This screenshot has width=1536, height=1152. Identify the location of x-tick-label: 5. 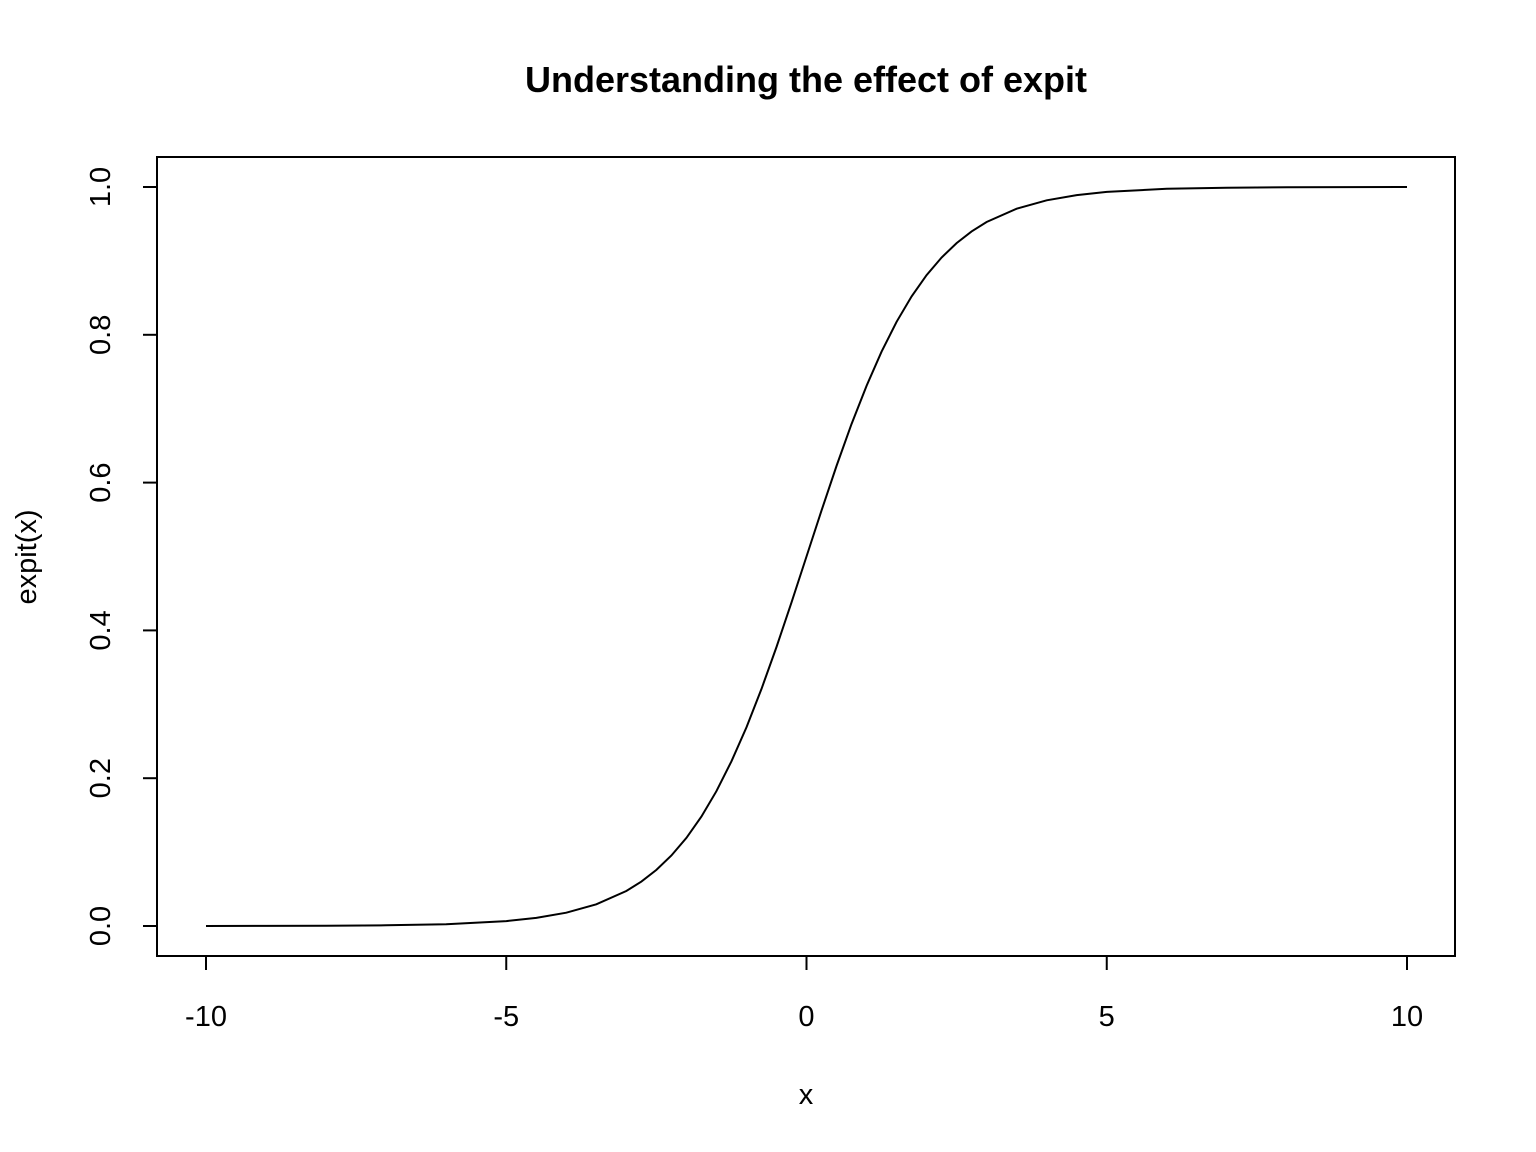
(1107, 1017).